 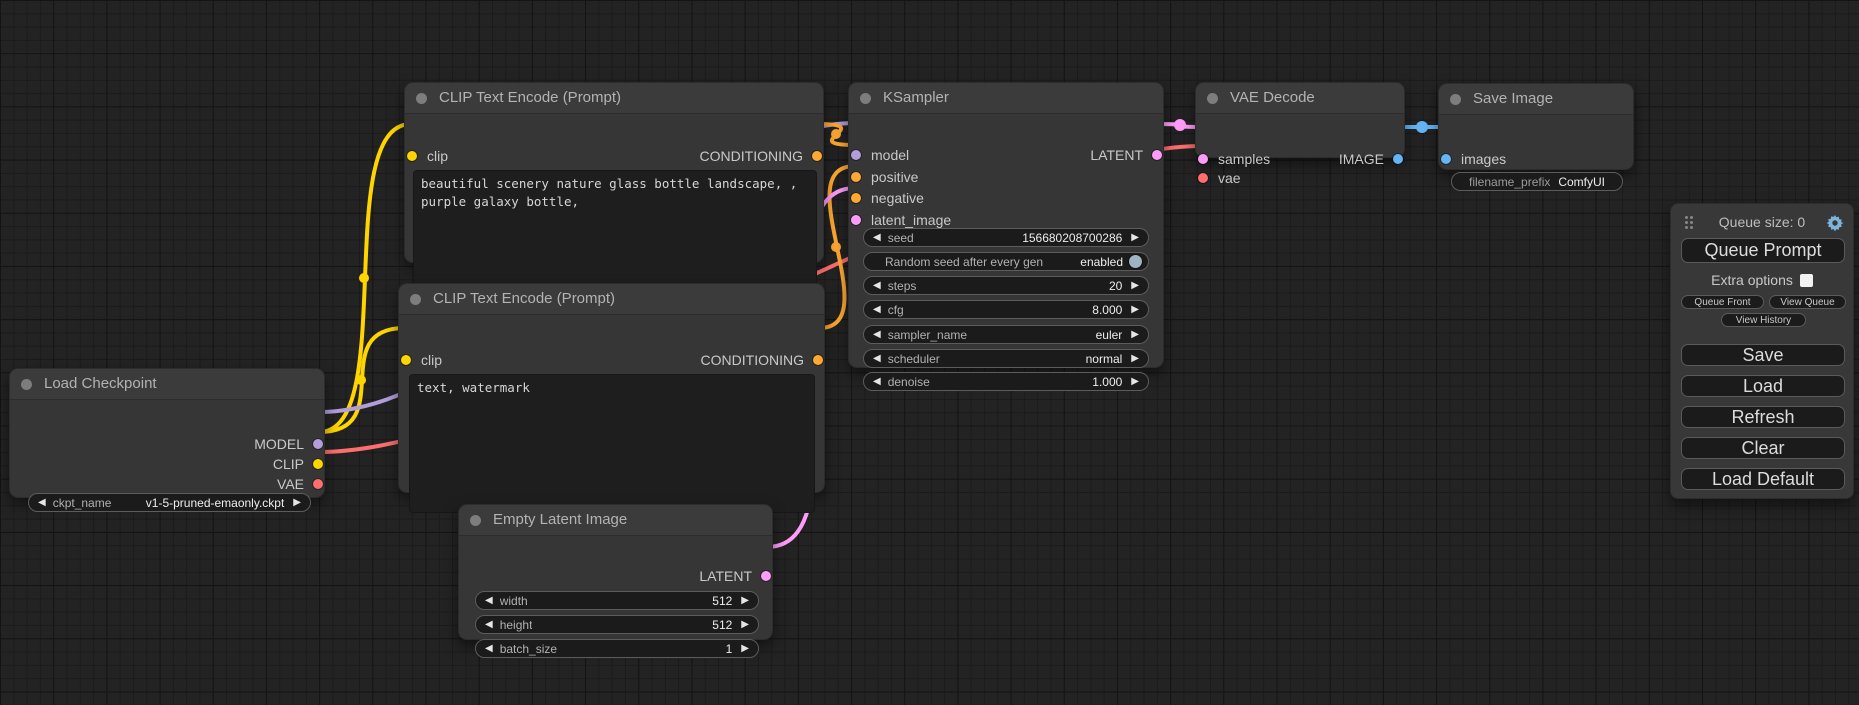 What do you see at coordinates (318, 464) in the screenshot?
I see `output-port-clip` at bounding box center [318, 464].